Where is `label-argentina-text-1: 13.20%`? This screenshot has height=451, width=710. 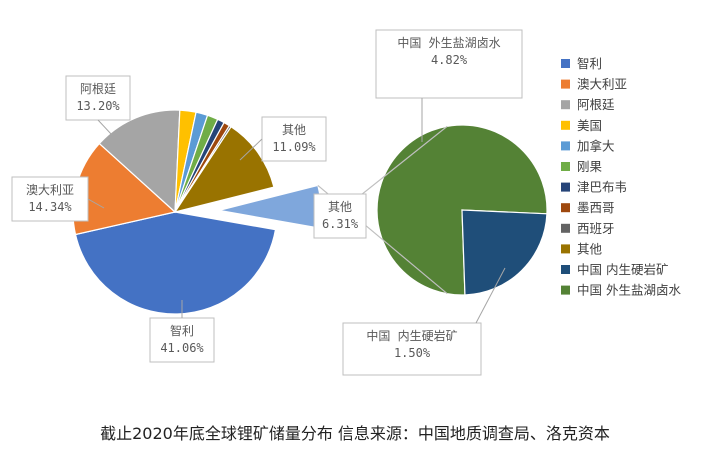 label-argentina-text-1: 13.20% is located at coordinates (98, 106).